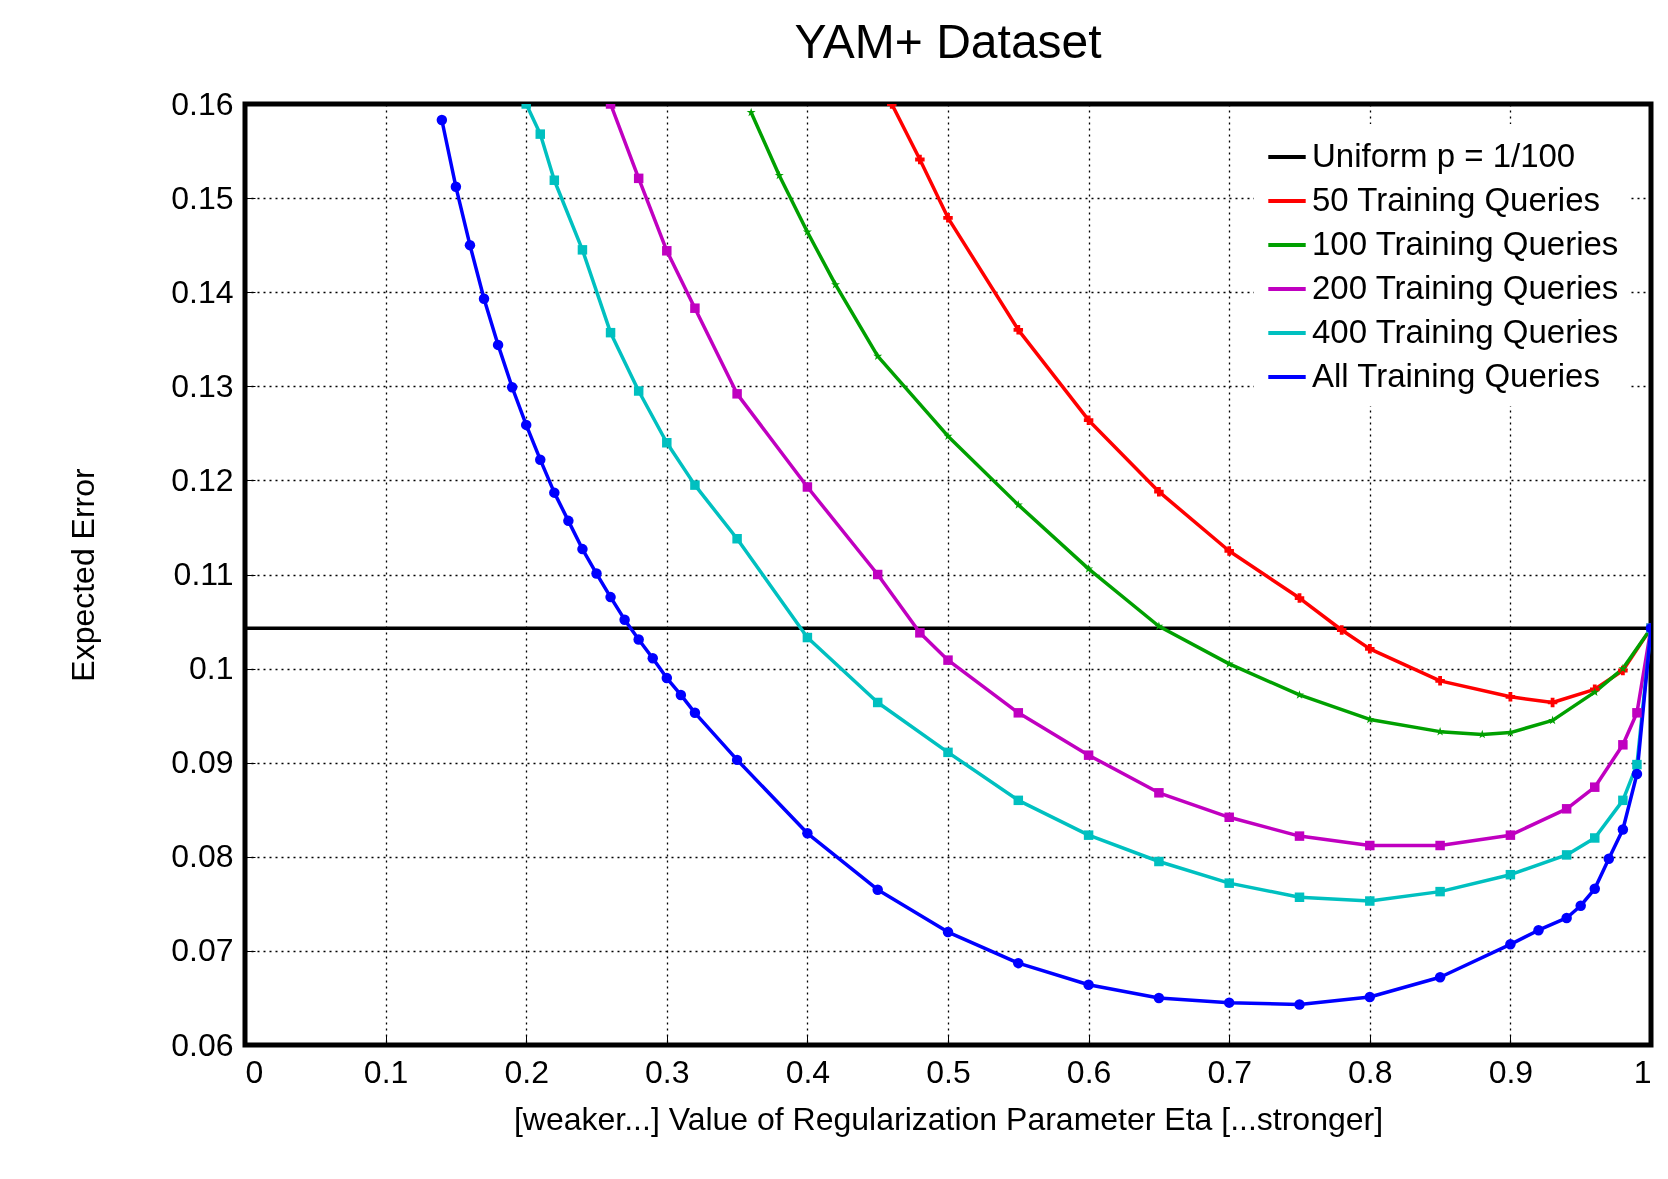 This screenshot has height=1179, width=1668. I want to click on legend-label: All Training Queries, so click(1456, 375).